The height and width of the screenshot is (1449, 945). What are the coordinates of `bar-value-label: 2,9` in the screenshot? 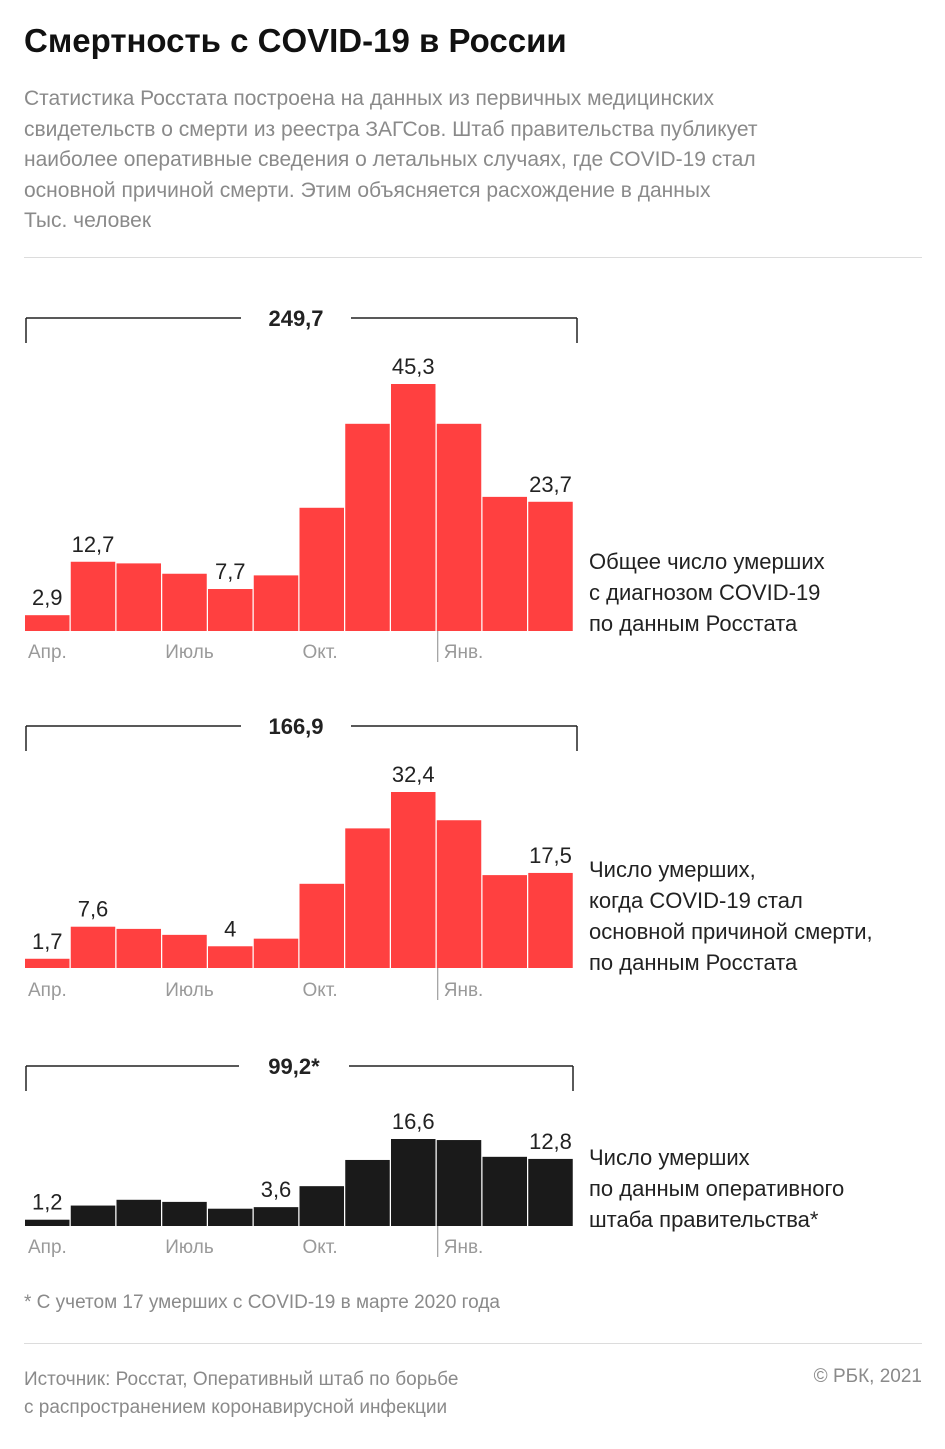 It's located at (47, 597).